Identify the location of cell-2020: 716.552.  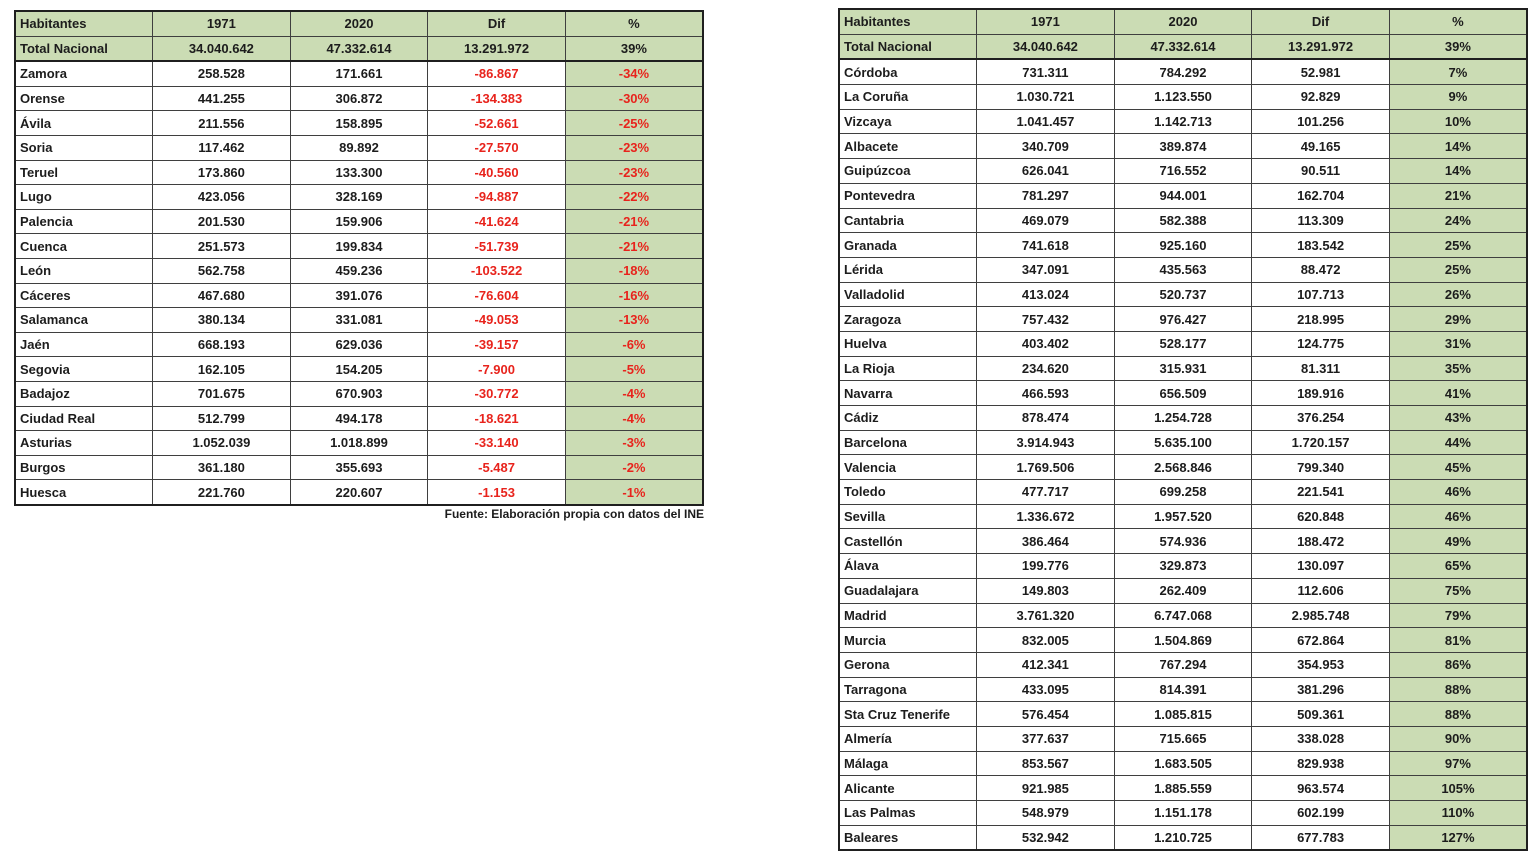
(1183, 171).